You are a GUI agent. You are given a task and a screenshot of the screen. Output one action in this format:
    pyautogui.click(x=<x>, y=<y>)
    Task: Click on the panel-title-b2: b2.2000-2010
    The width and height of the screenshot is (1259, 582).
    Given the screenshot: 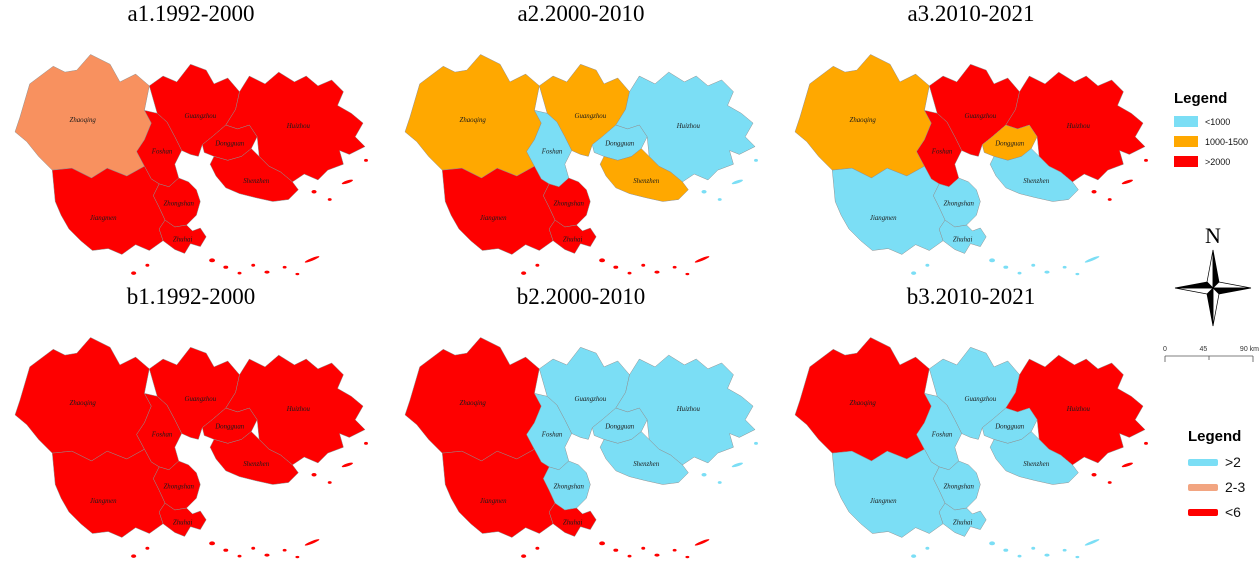 What is the action you would take?
    pyautogui.click(x=581, y=296)
    